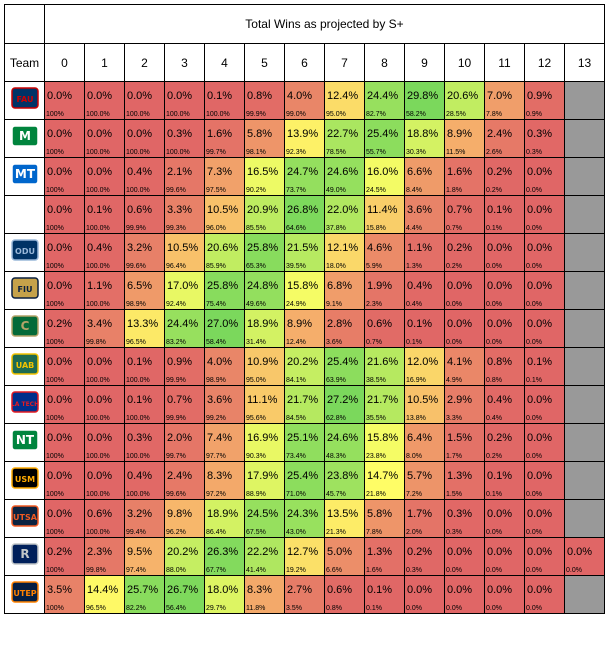 This screenshot has width=610, height=650. I want to click on win-probability-value: 18.8%, so click(423, 134).